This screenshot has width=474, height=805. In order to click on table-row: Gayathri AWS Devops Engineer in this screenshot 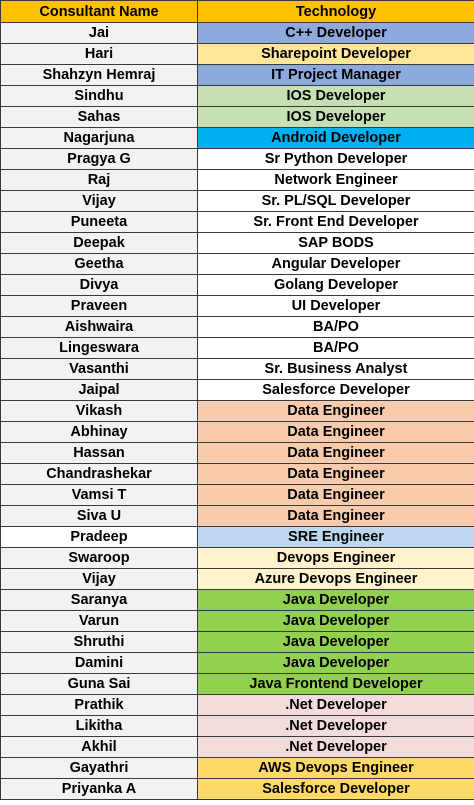, I will do `click(237, 768)`.